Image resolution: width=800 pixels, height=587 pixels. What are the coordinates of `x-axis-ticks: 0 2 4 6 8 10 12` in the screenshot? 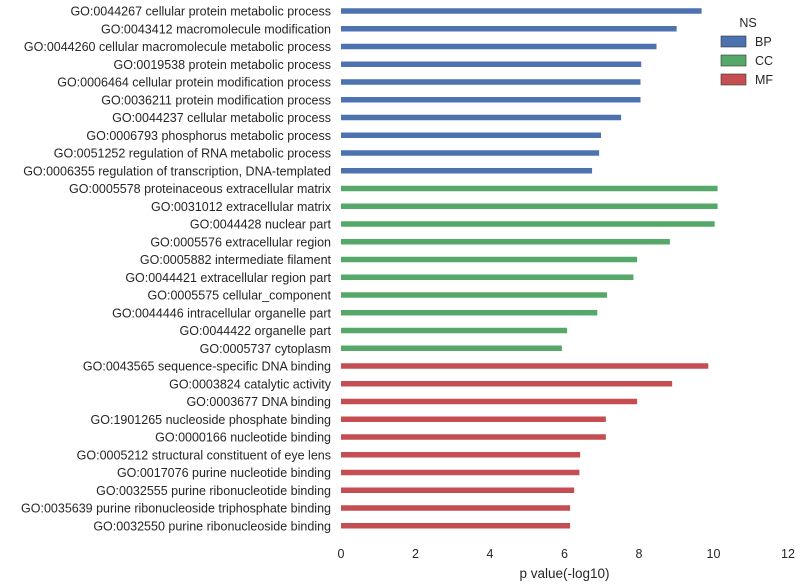 It's located at (566, 554).